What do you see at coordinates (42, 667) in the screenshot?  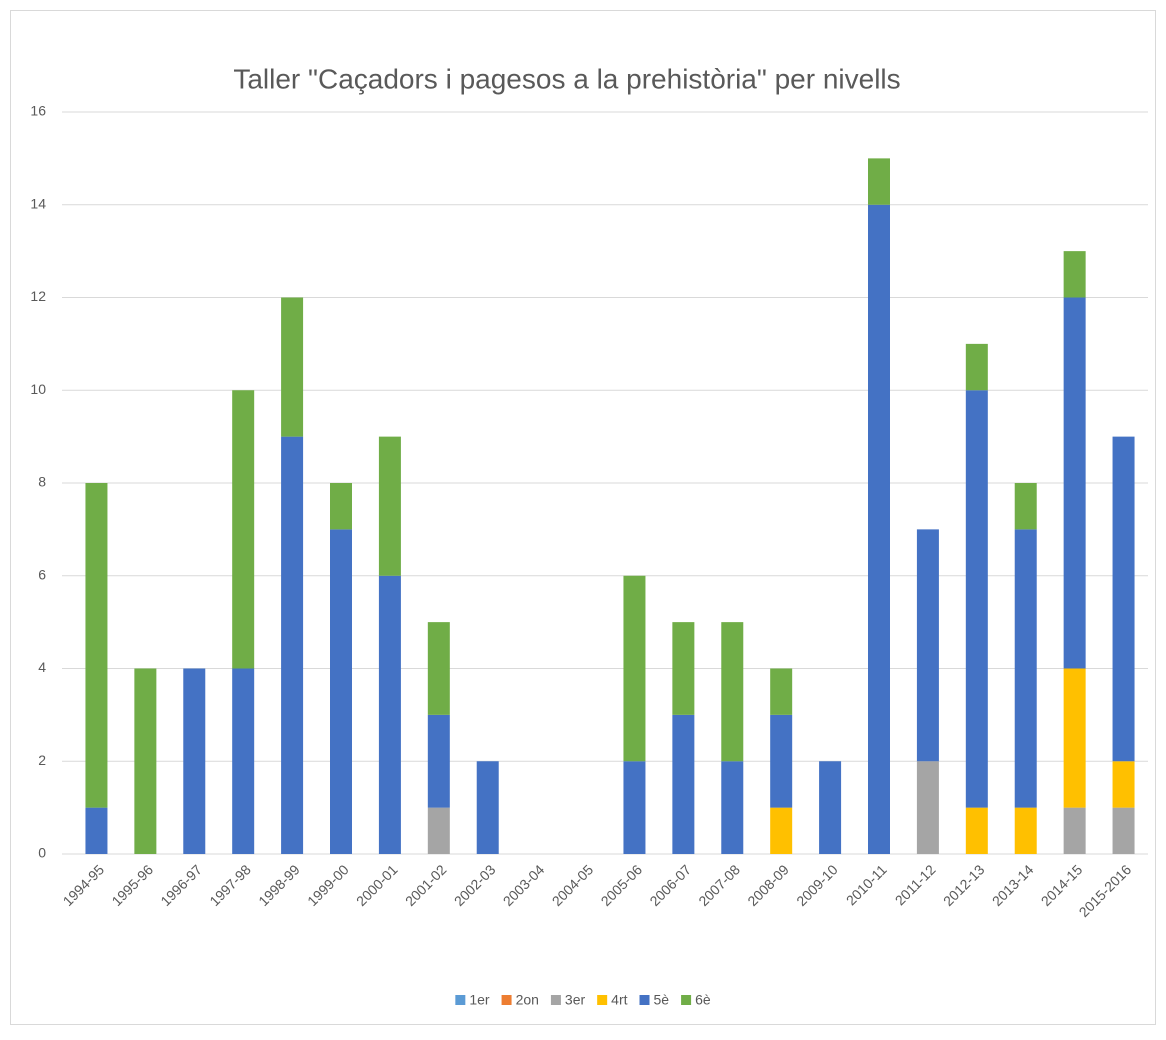 I see `y-tick-label: 4` at bounding box center [42, 667].